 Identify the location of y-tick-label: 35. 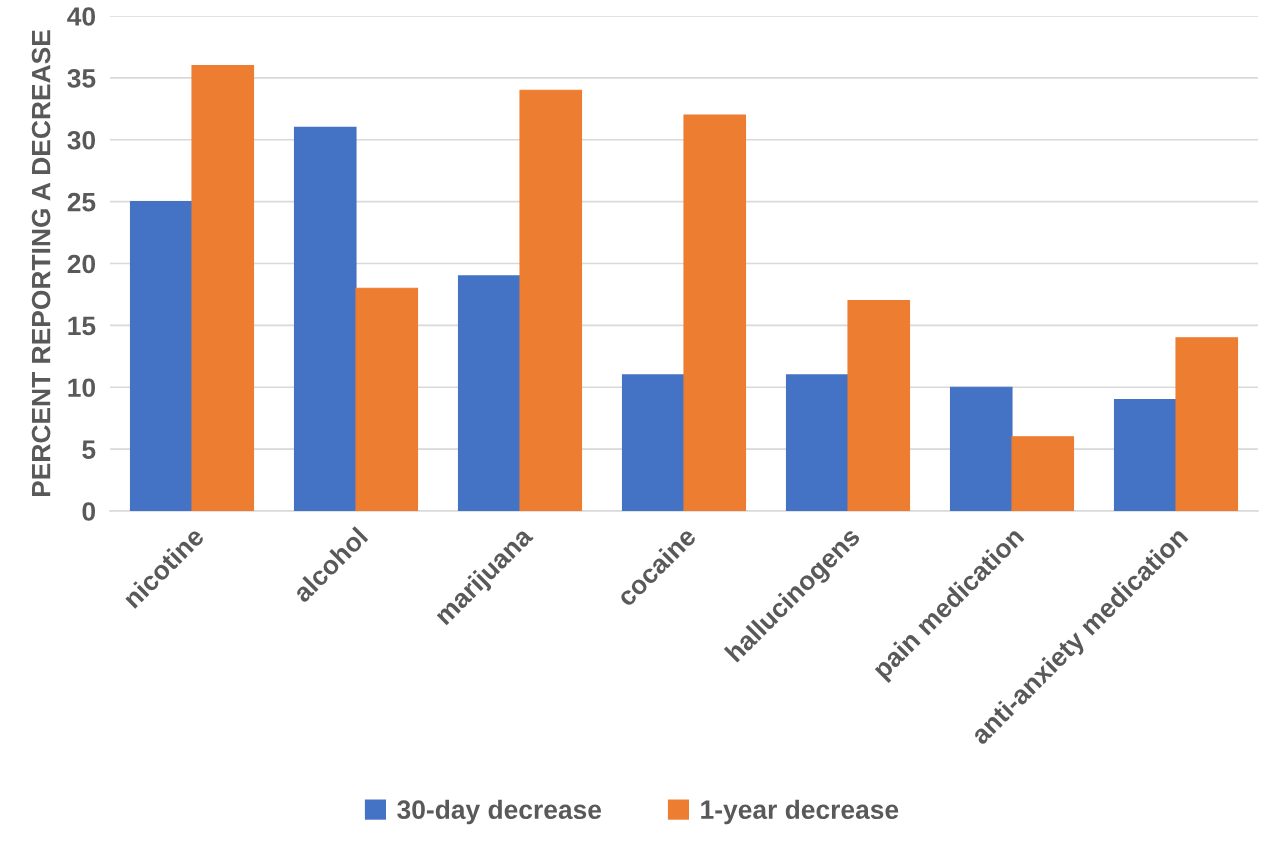
(81, 78).